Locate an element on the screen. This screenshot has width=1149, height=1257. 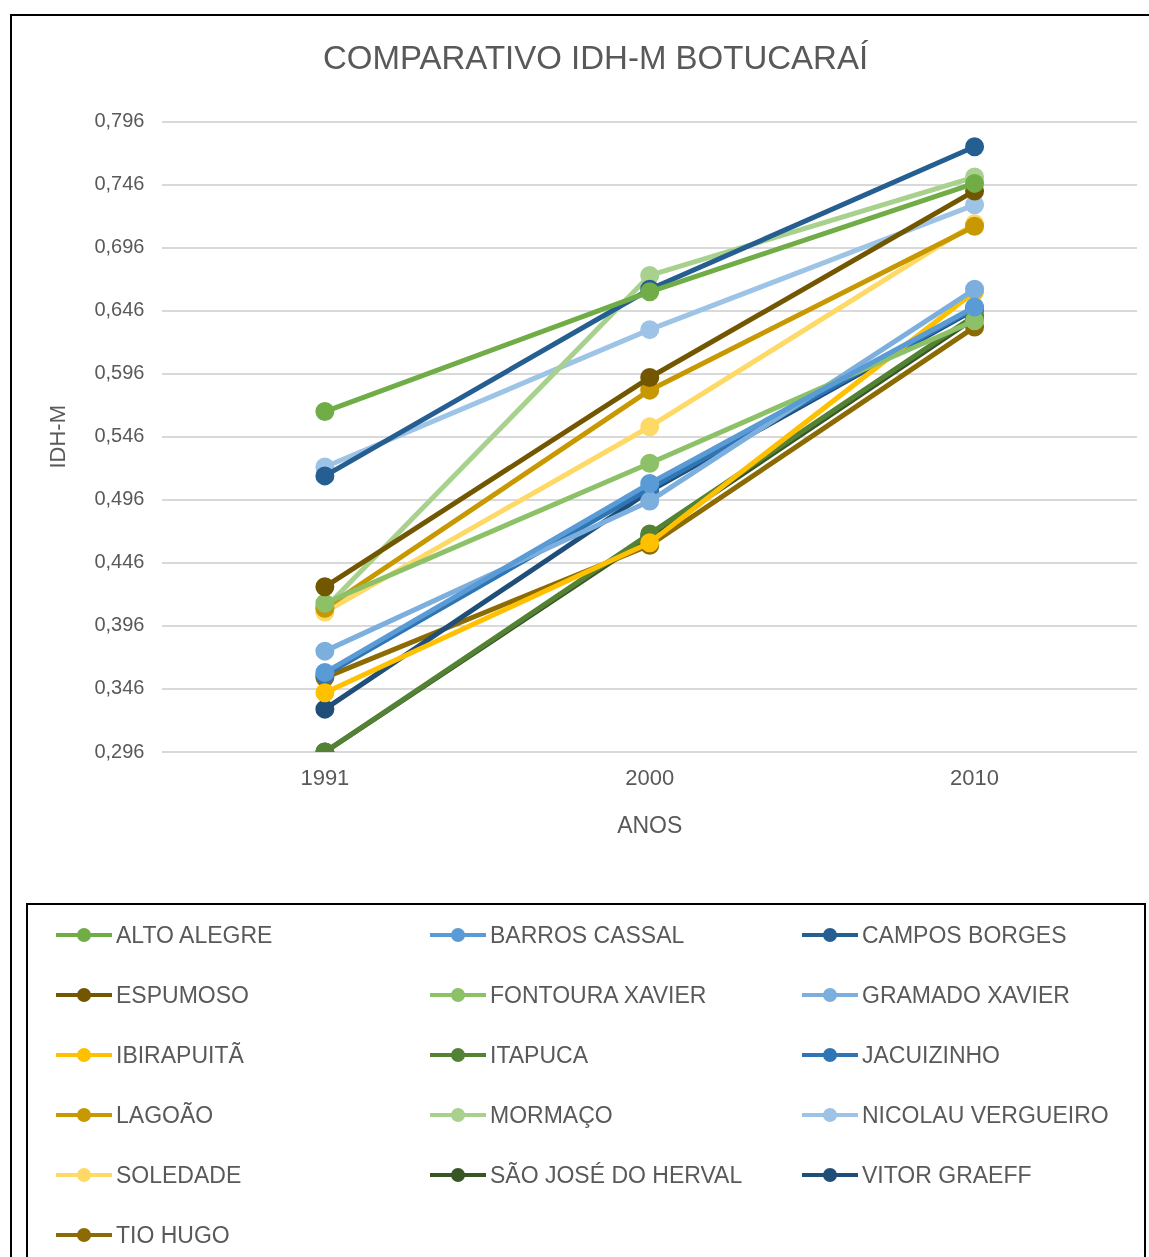
legend-label: LAGOÃO is located at coordinates (165, 1115).